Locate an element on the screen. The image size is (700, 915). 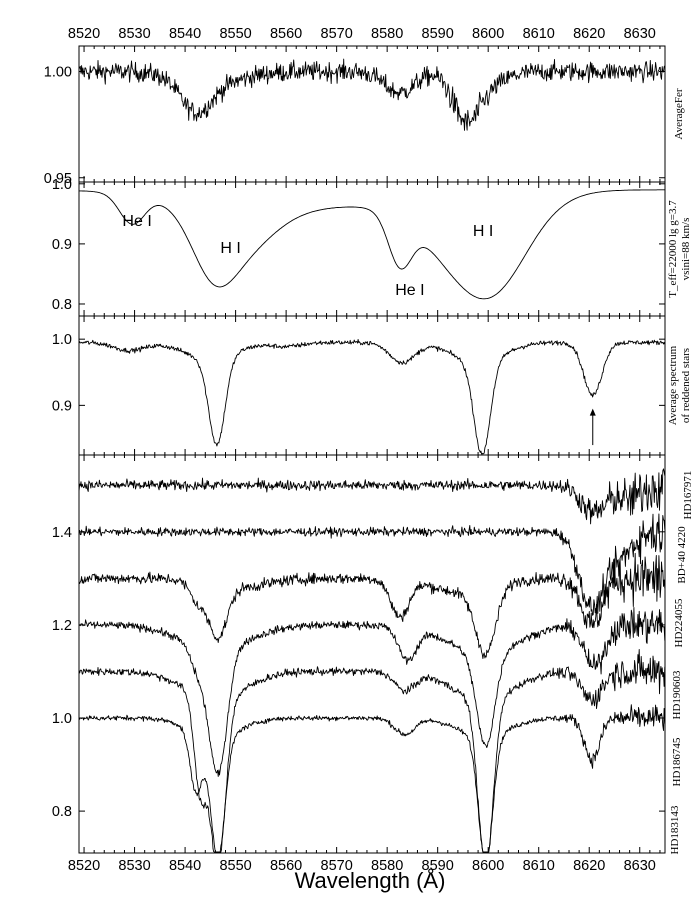
arrow-head is located at coordinates (592, 412).